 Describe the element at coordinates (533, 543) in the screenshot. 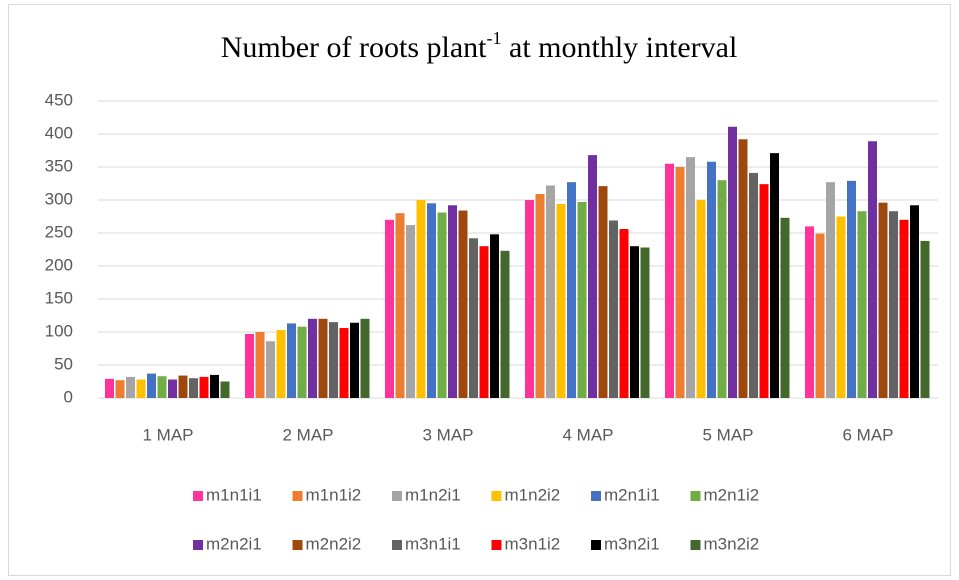

I see `legend-label: m3n1i2` at that location.